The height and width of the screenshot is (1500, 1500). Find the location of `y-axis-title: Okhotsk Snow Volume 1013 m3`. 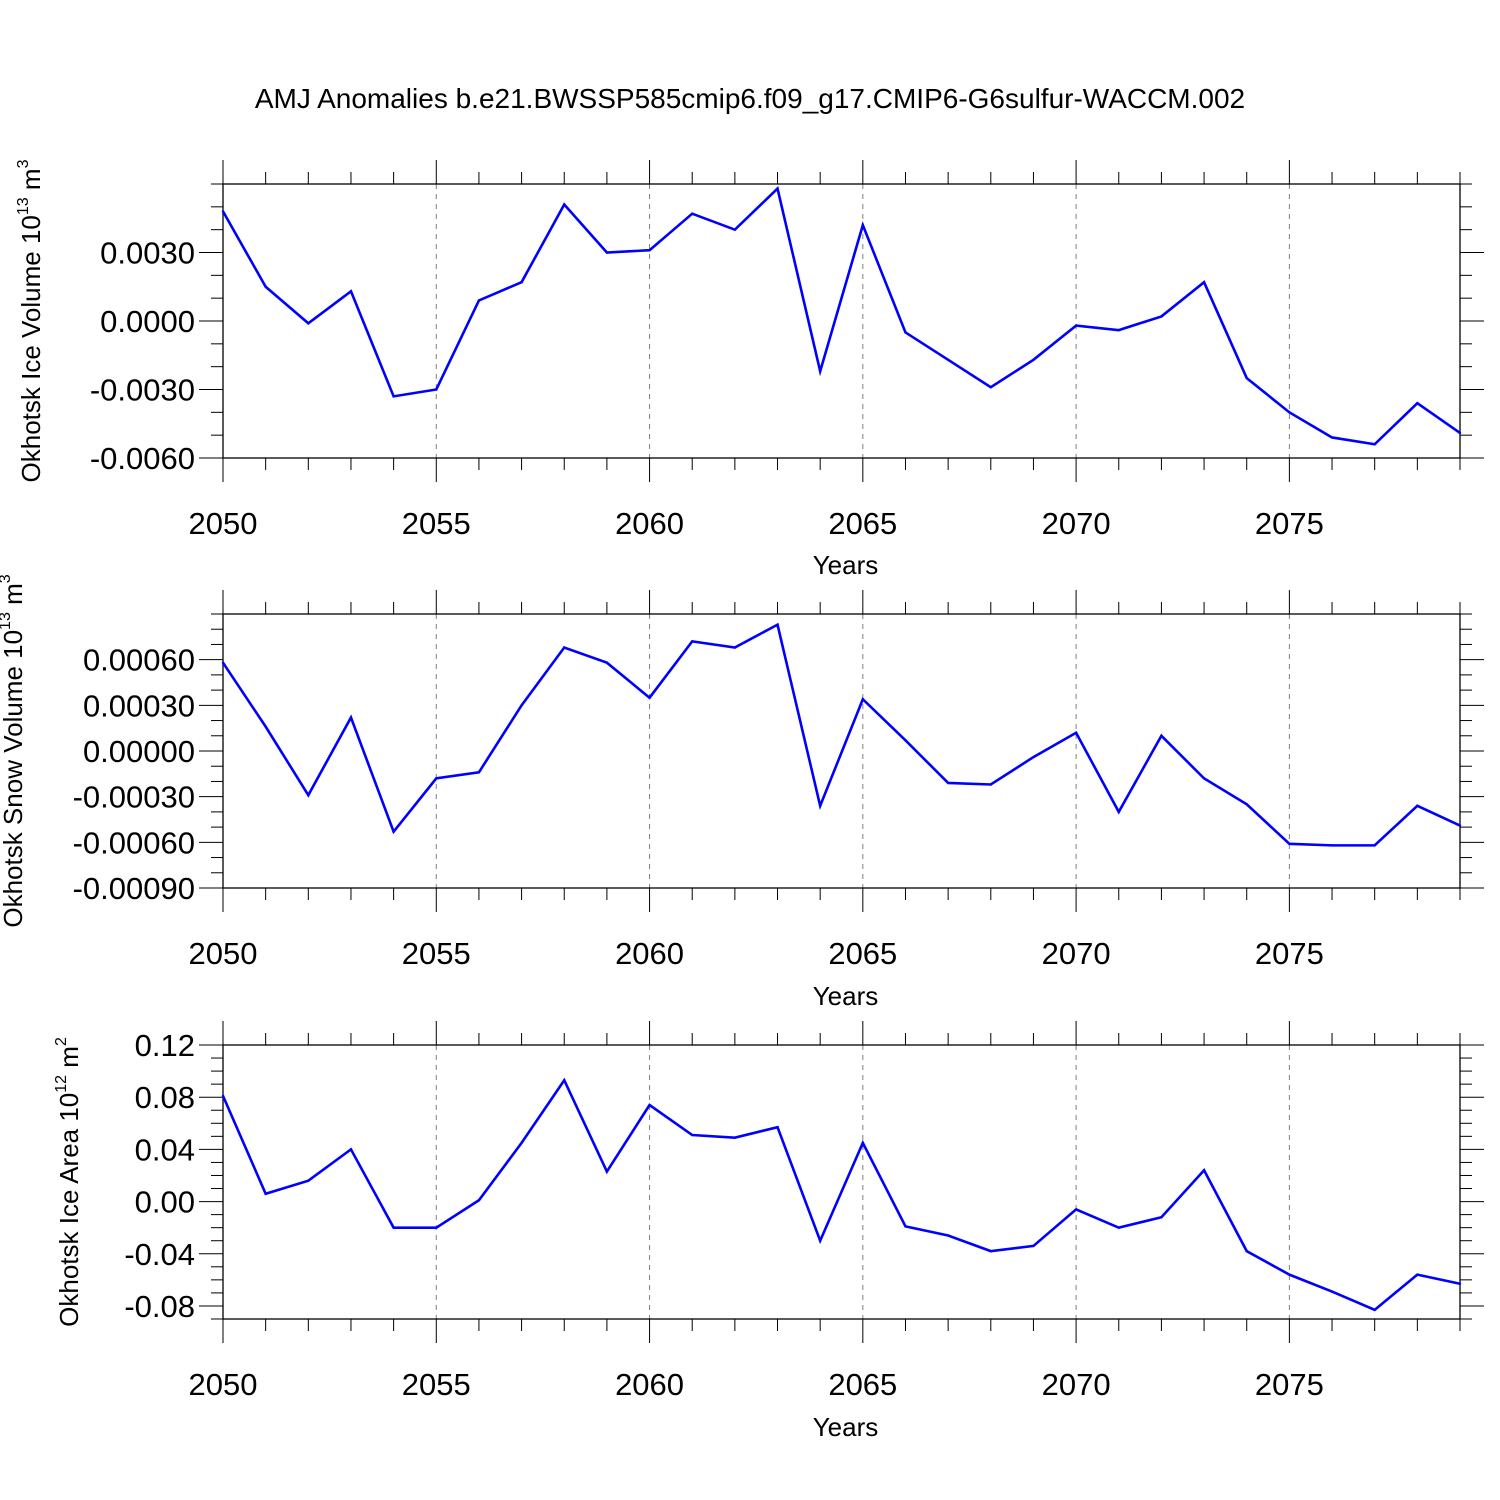

y-axis-title: Okhotsk Snow Volume 1013 m3 is located at coordinates (14, 750).